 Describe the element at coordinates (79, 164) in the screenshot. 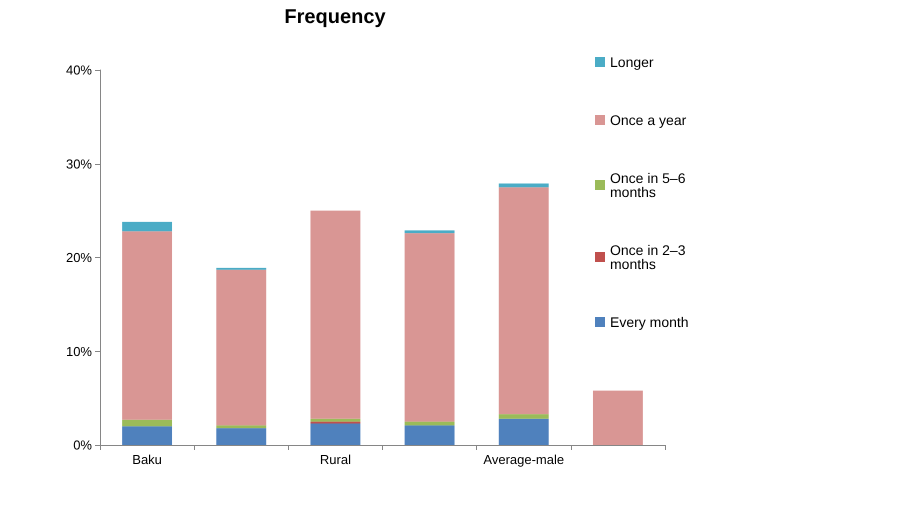

I see `y-tick-label: 30%` at that location.